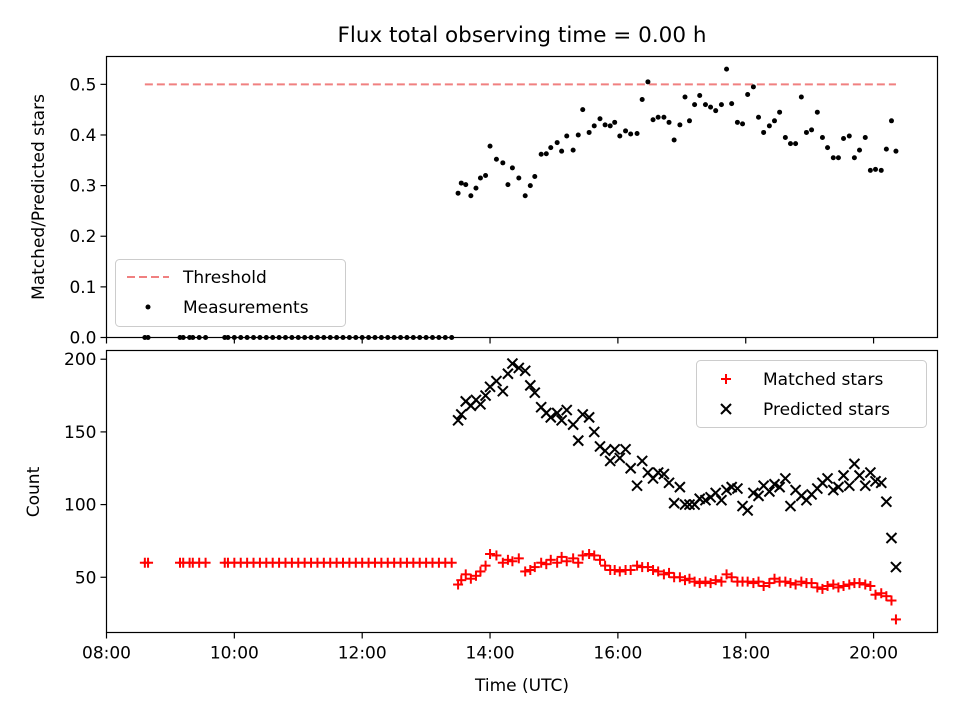 The height and width of the screenshot is (720, 960). I want to click on y-tick-label: 0.5, so click(82, 85).